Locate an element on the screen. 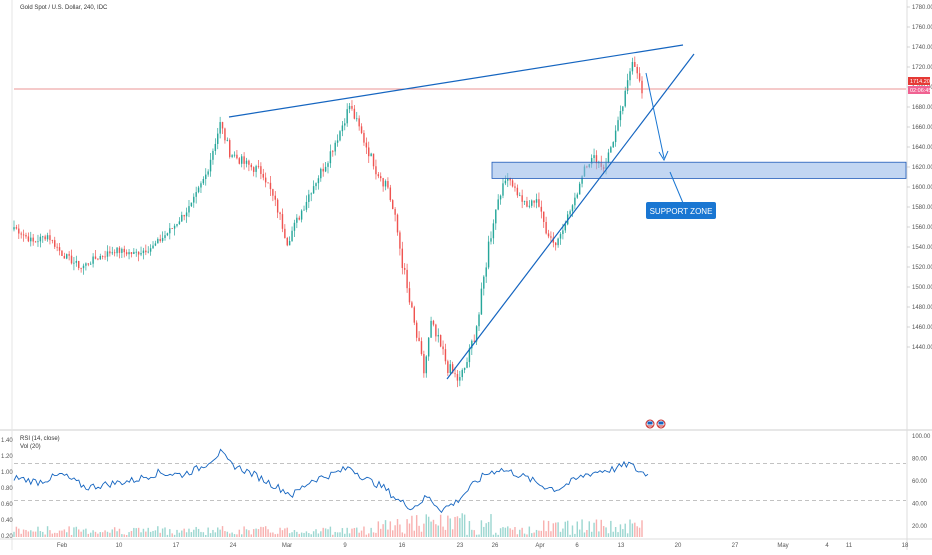 This screenshot has height=555, width=932. rsi-tick-label: 20.00 is located at coordinates (920, 527).